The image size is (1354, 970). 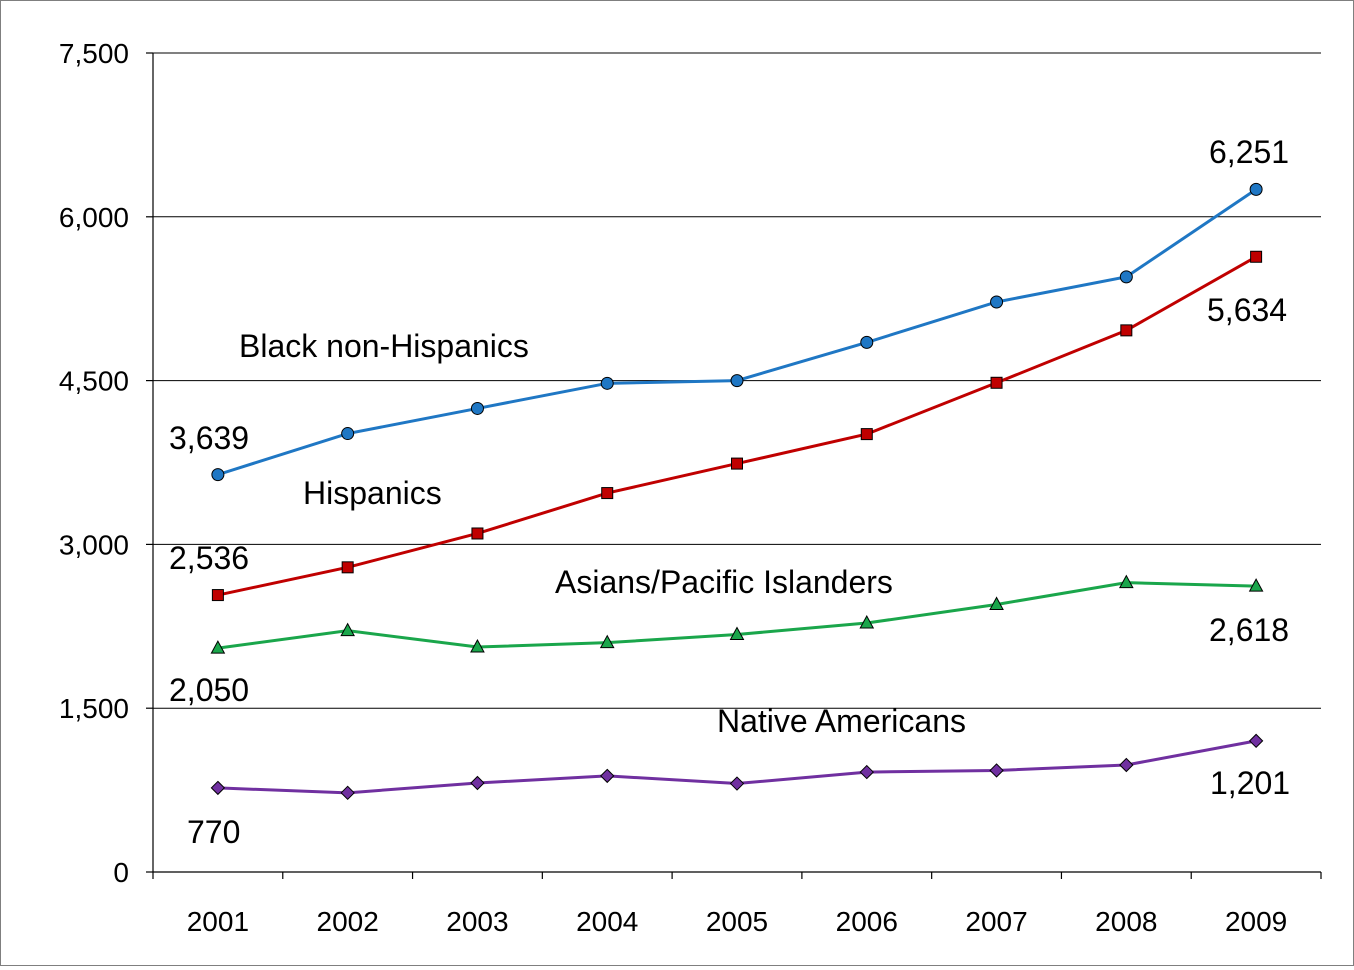 I want to click on x-tick-label: 2005, so click(x=737, y=921).